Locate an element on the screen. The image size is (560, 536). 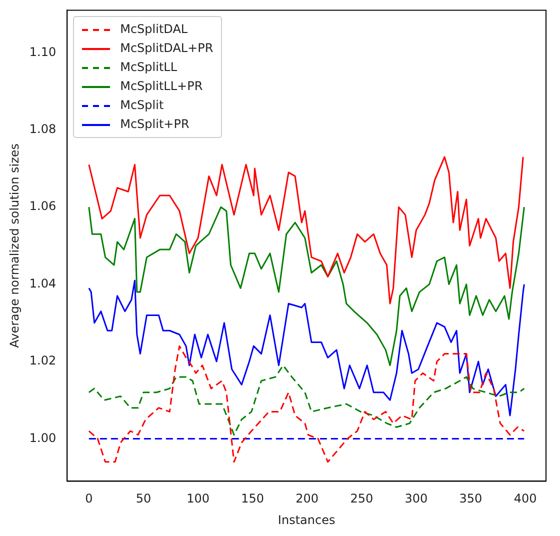
x-tick-label: 50 is located at coordinates (144, 499).